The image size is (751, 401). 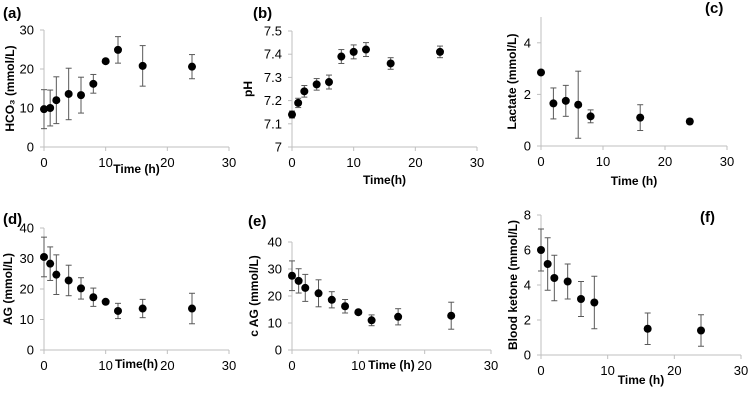 What do you see at coordinates (248, 89) in the screenshot?
I see `y-axis-title: pH` at bounding box center [248, 89].